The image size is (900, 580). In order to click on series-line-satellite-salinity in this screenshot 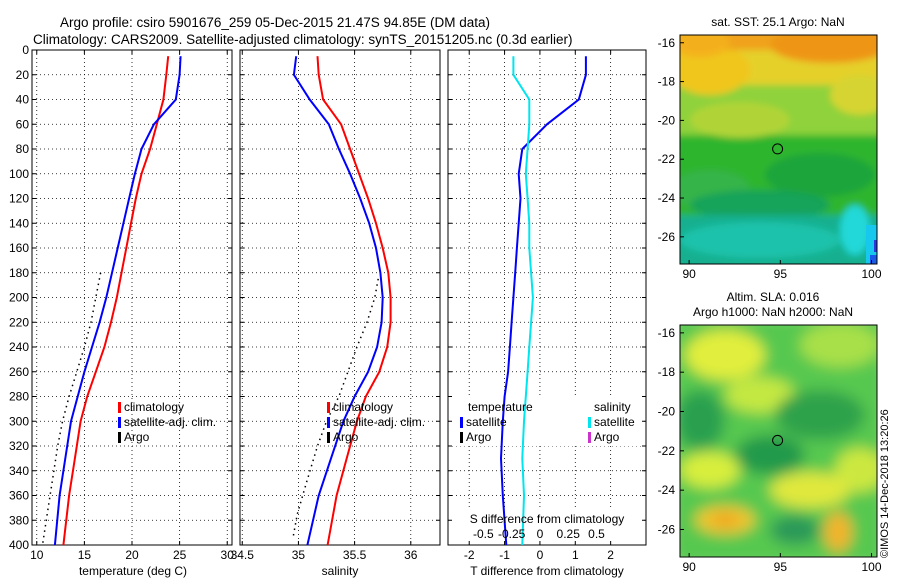, I will do `click(523, 301)`.